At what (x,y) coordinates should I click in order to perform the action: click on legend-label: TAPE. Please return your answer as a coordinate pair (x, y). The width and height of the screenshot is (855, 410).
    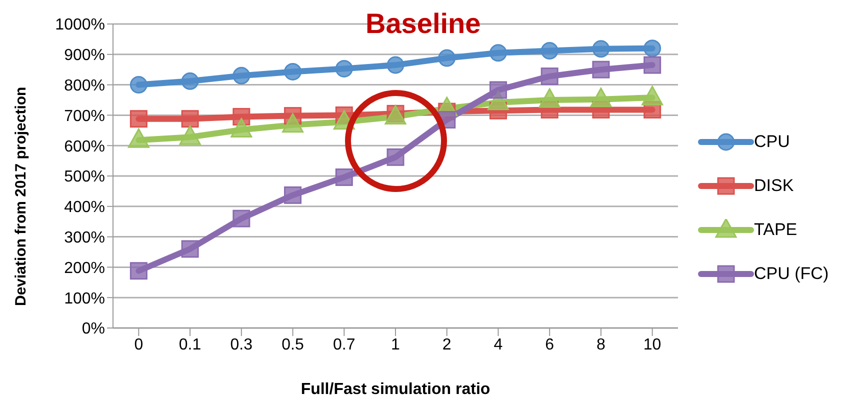
    Looking at the image, I should click on (776, 230).